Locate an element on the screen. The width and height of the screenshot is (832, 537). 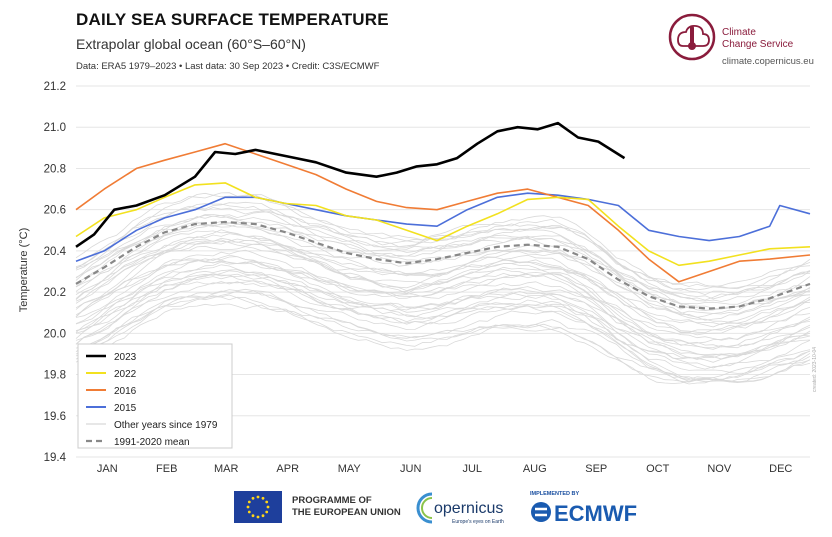
eu-flag-icon is located at coordinates (258, 507).